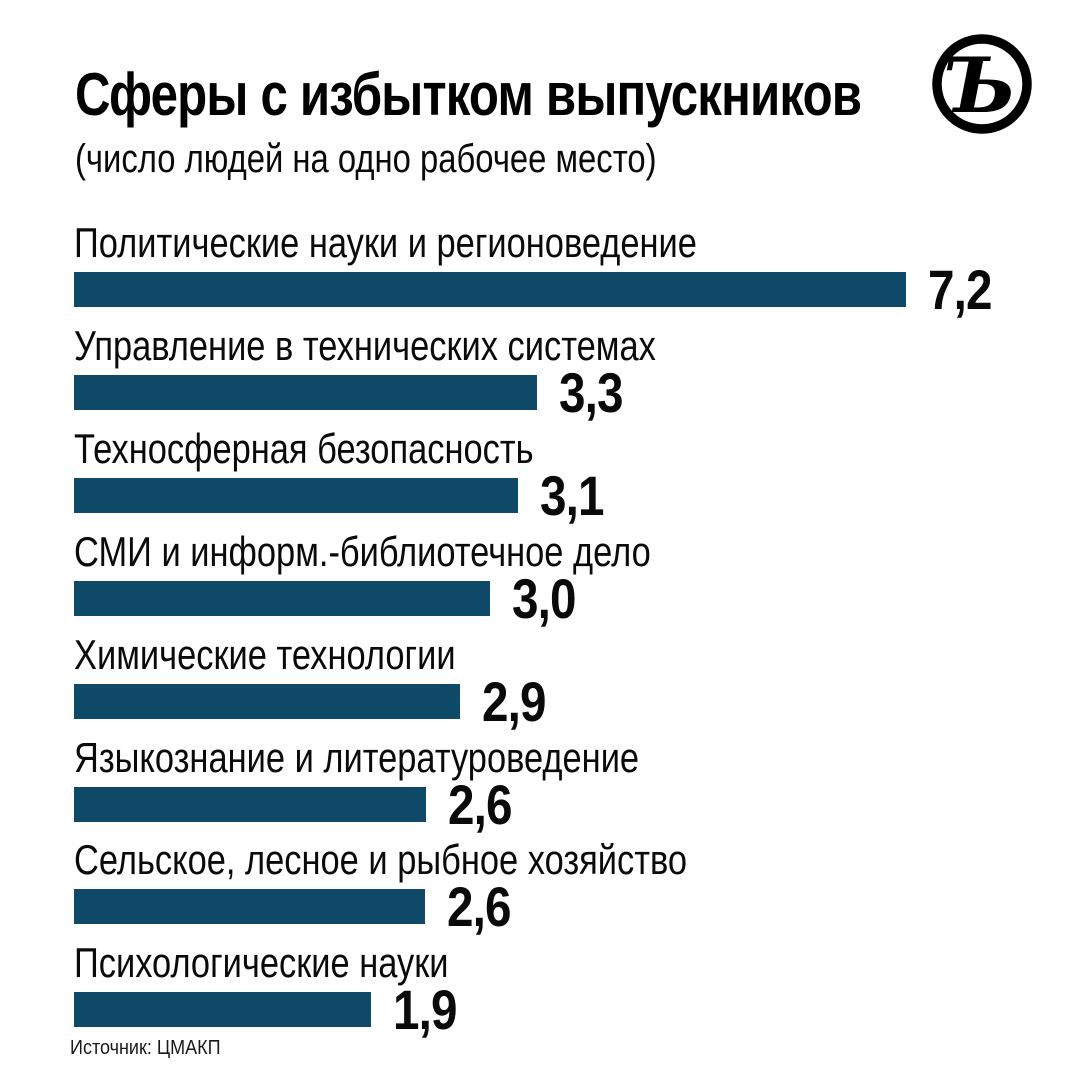  Describe the element at coordinates (362, 551) in the screenshot. I see `category-label: СМИ и информ.-библиотечное дело` at that location.